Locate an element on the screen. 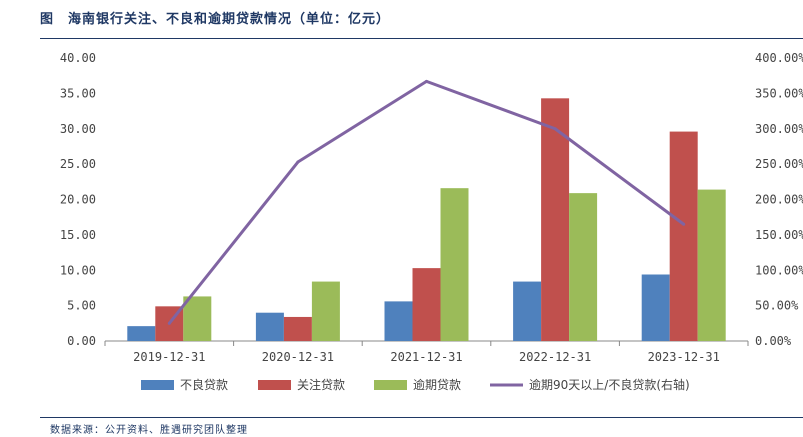 The width and height of the screenshot is (803, 437). legend-label: 不良贷款 is located at coordinates (204, 384).